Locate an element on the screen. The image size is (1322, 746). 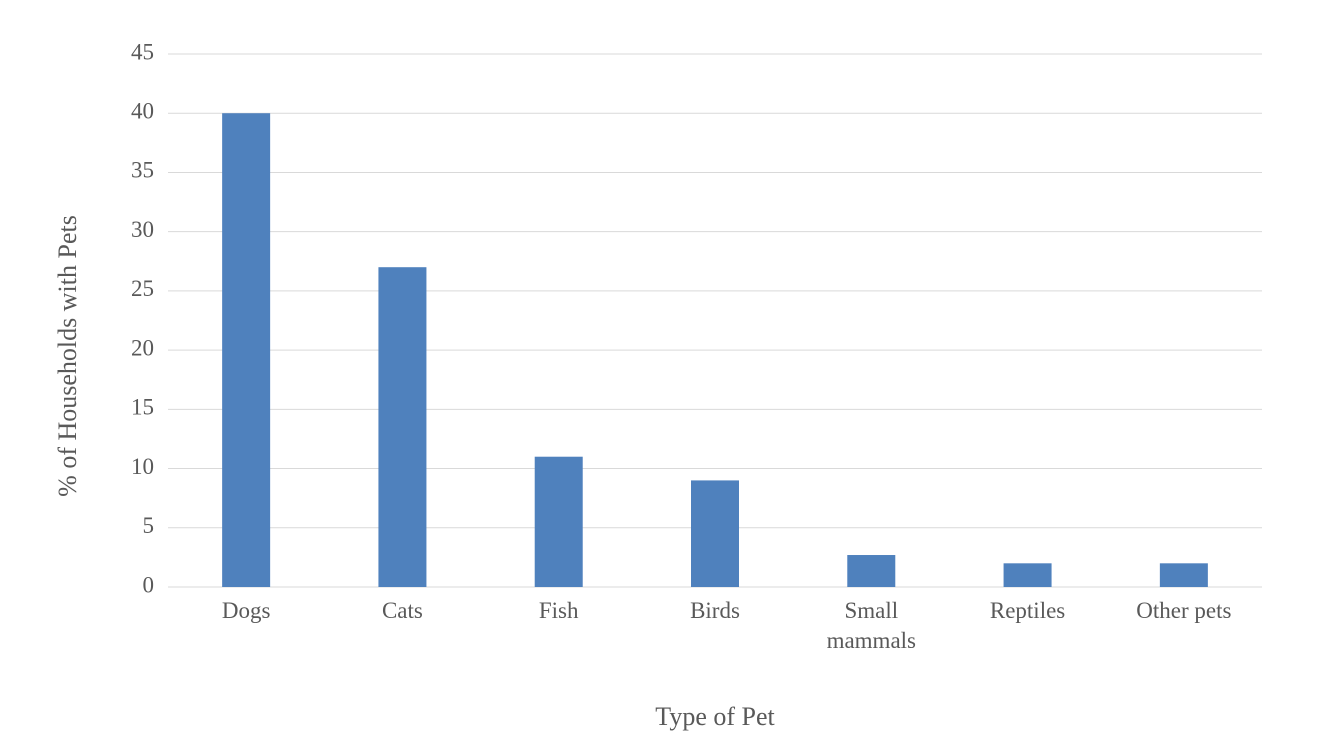
x-tick-label: Reptiles is located at coordinates (1027, 610).